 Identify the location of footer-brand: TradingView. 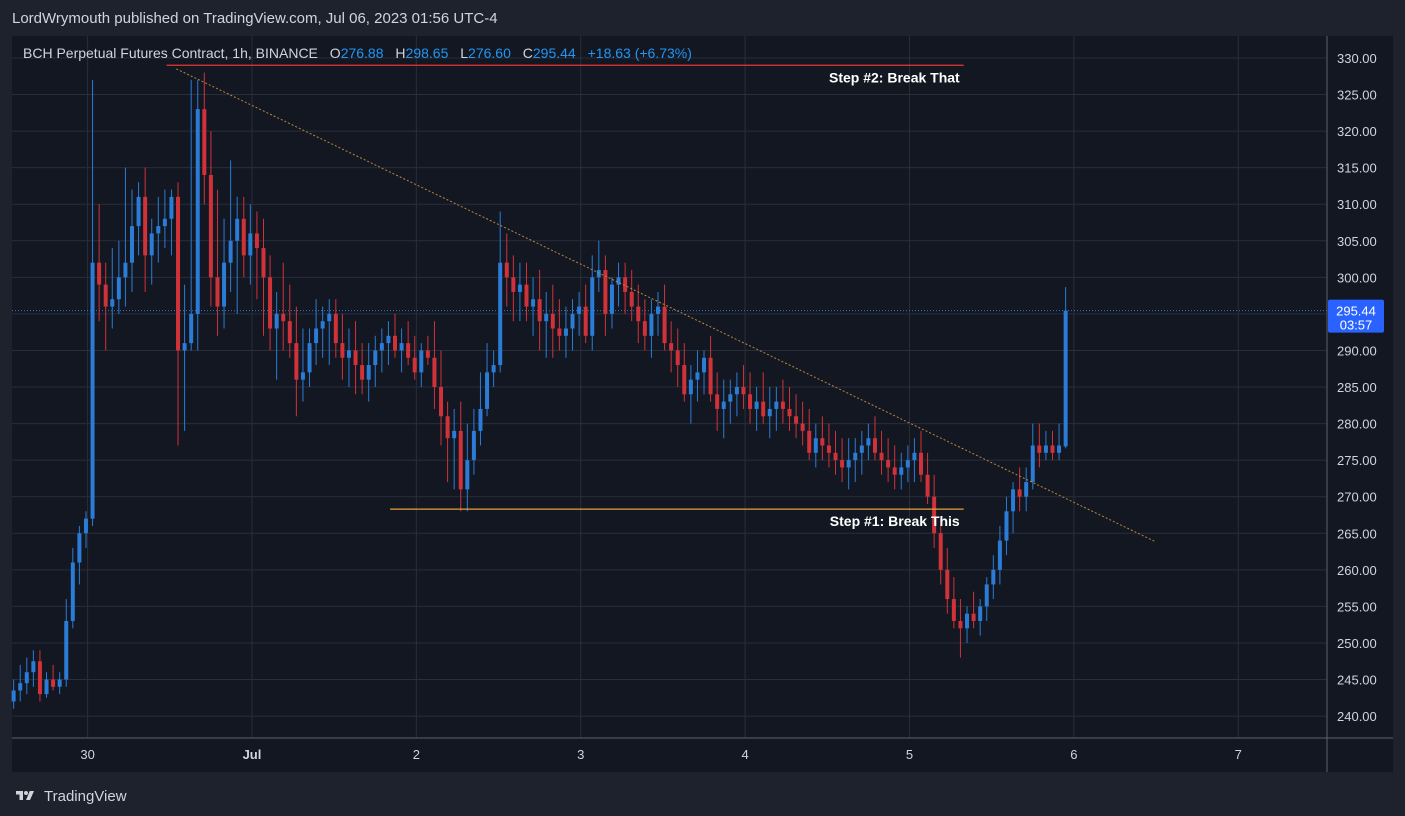
(69, 796).